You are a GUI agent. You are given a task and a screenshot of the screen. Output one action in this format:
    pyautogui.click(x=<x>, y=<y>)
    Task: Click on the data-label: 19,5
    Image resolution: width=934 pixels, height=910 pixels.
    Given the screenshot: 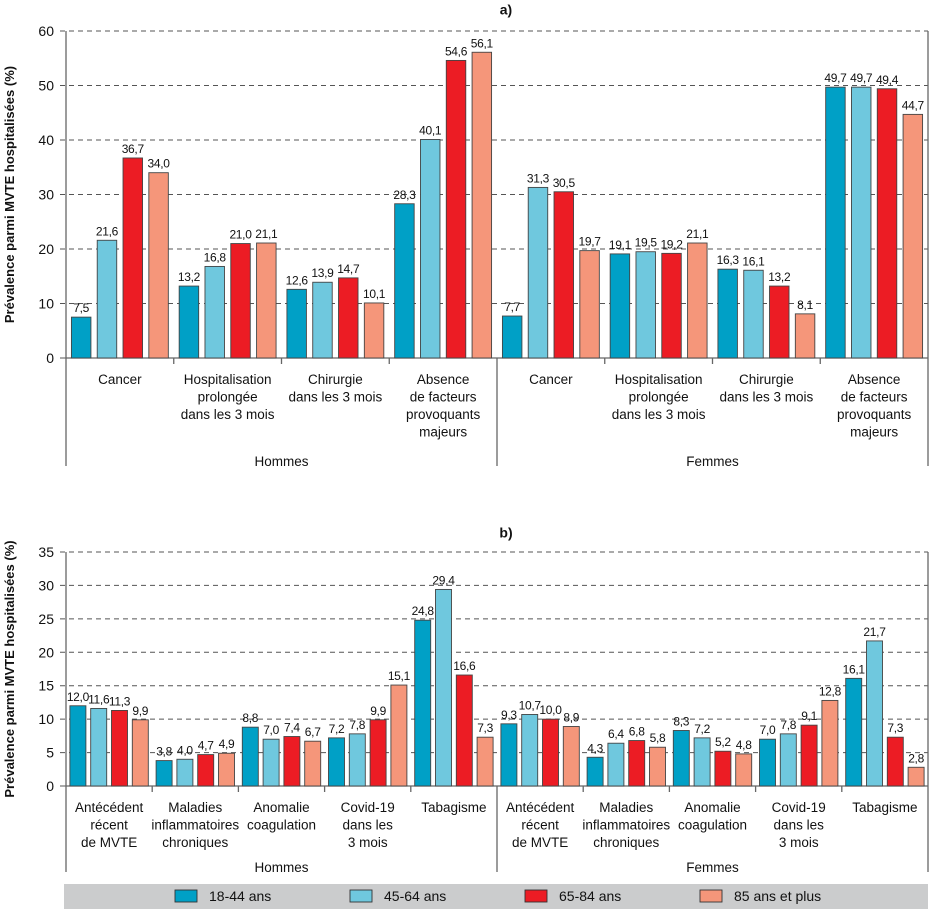 What is the action you would take?
    pyautogui.click(x=646, y=243)
    